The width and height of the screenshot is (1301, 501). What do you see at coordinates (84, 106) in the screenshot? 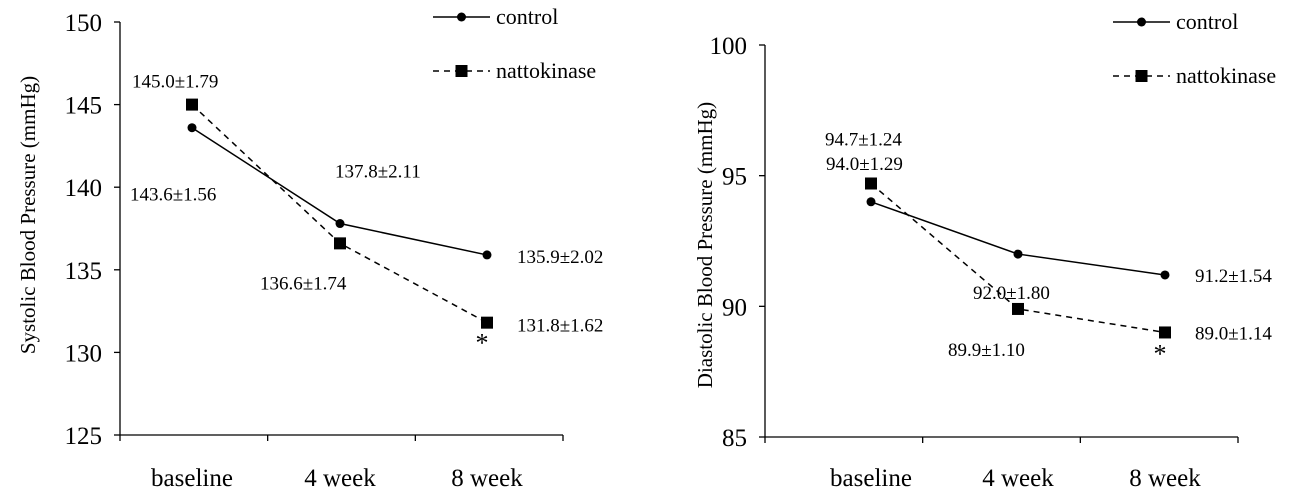
I see `y-tick-label: 145` at bounding box center [84, 106].